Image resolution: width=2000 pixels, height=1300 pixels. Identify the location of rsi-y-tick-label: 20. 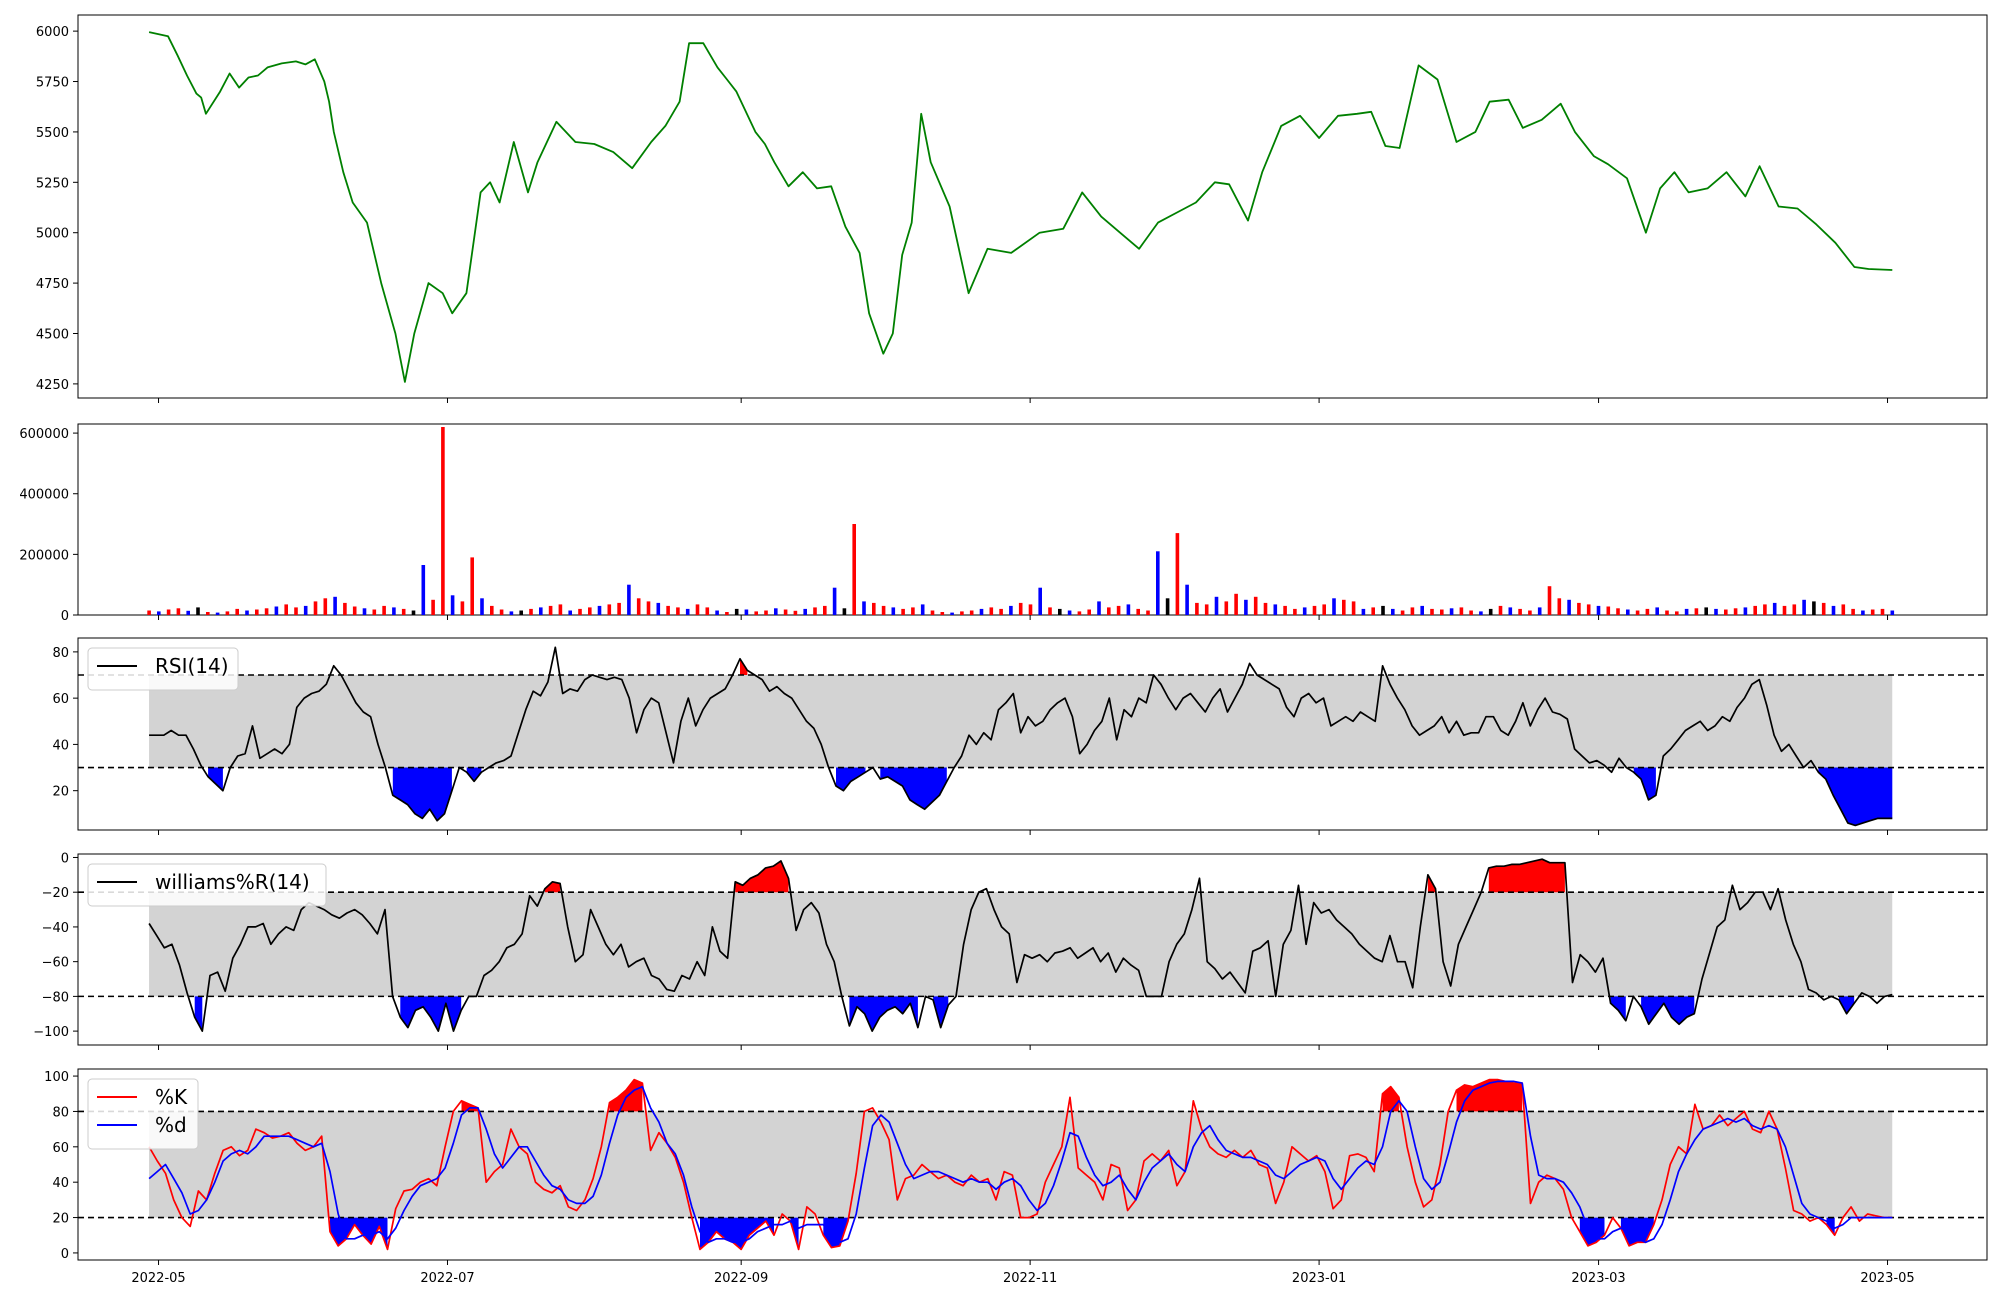
(60, 792).